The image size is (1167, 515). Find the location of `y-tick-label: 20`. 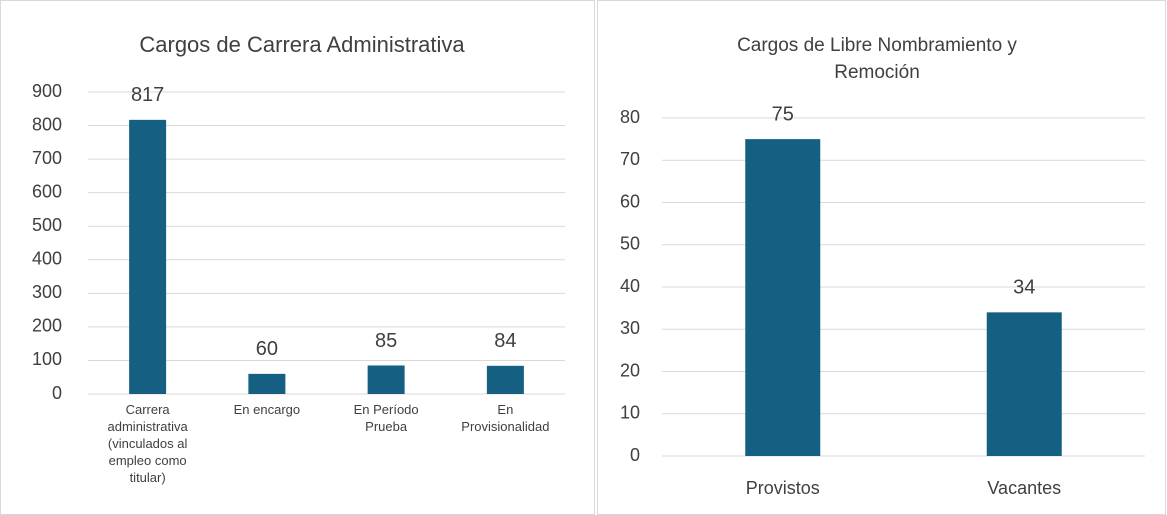

y-tick-label: 20 is located at coordinates (630, 370).